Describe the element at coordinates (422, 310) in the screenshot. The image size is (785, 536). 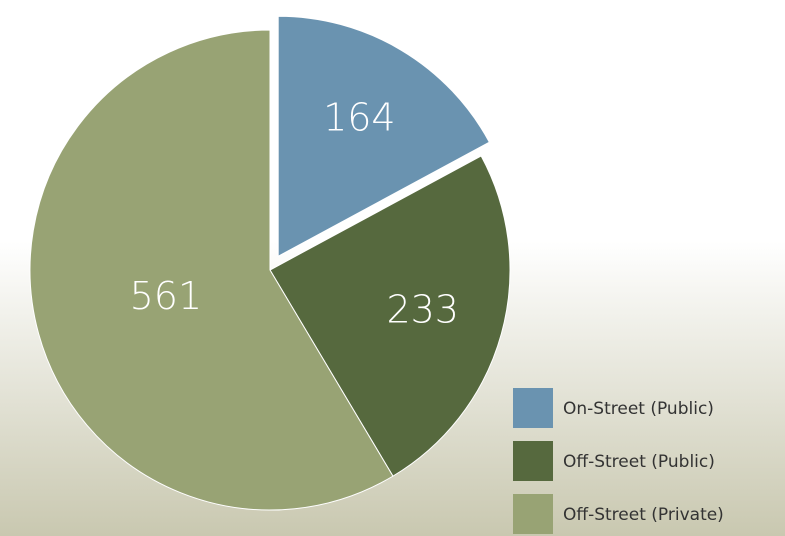
I see `slice-label: 233` at that location.